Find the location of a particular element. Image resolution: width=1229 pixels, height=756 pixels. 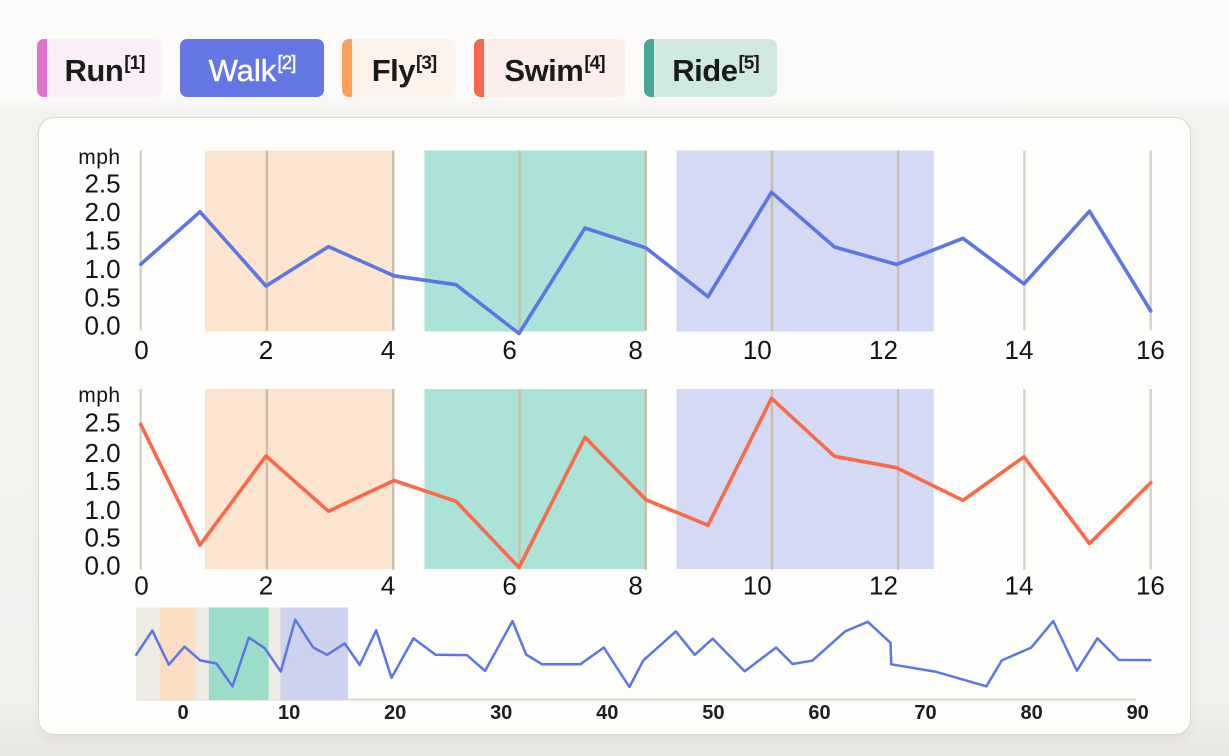

svg-text: 30 is located at coordinates (501, 713).